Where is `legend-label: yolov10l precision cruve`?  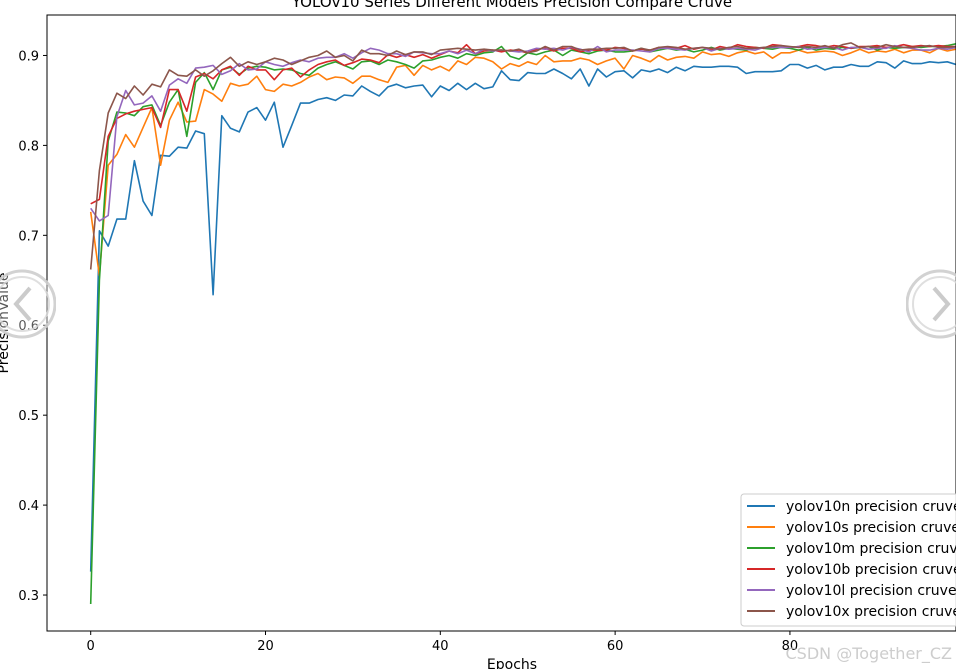
legend-label: yolov10l precision cruve is located at coordinates (871, 591).